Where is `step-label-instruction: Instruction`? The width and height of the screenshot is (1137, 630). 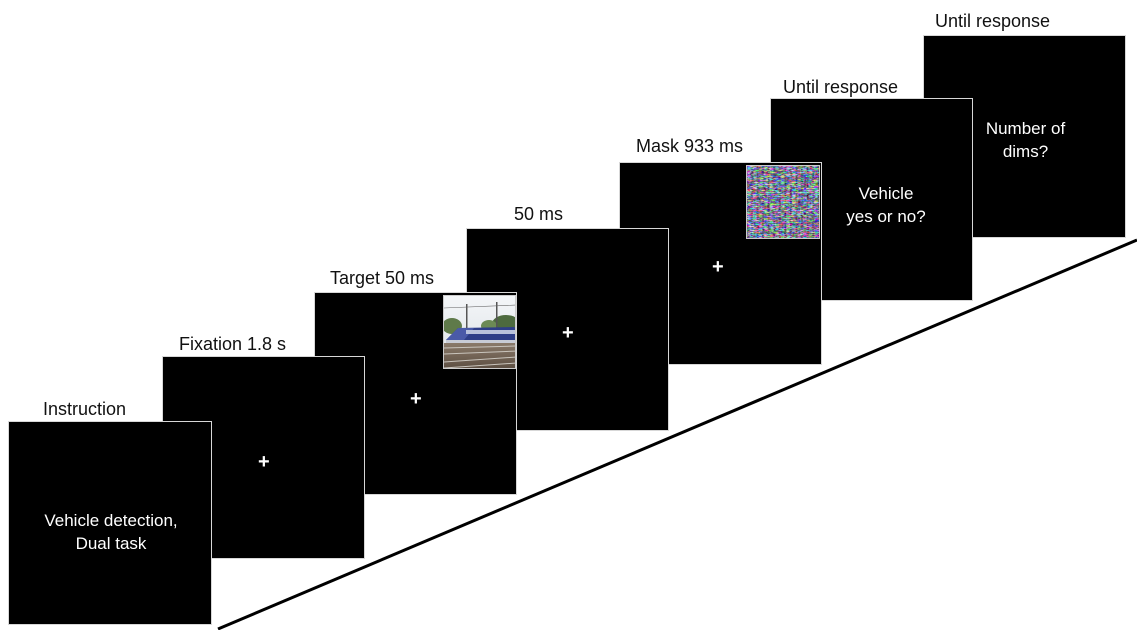
step-label-instruction: Instruction is located at coordinates (85, 409).